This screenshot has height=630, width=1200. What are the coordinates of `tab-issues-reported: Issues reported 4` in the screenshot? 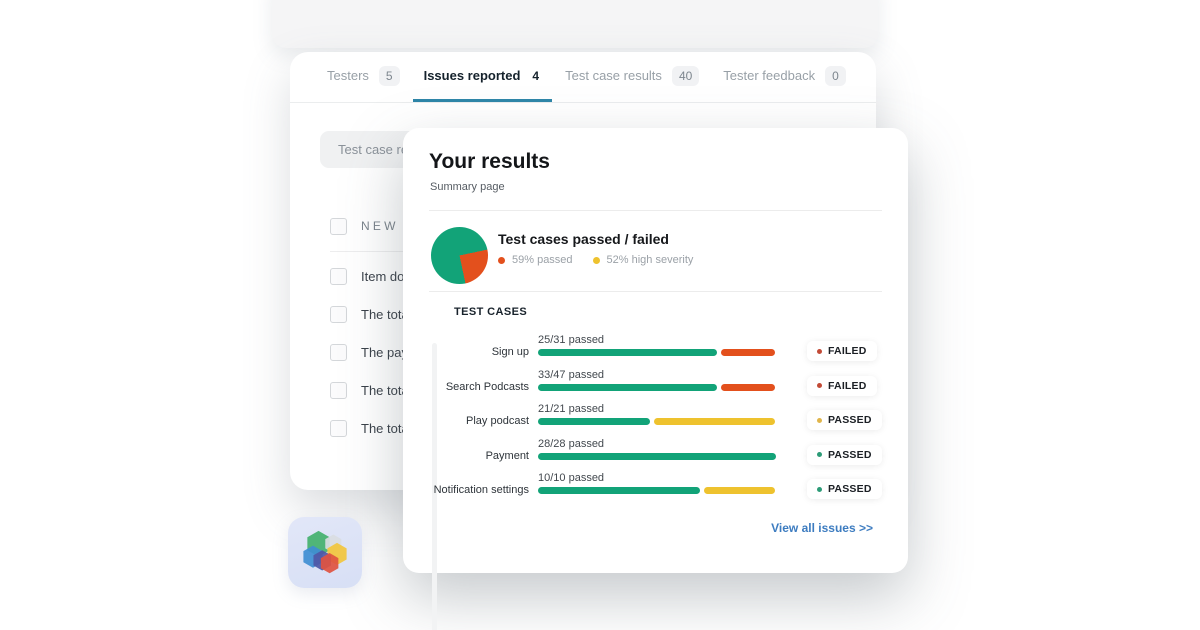 It's located at (482, 77).